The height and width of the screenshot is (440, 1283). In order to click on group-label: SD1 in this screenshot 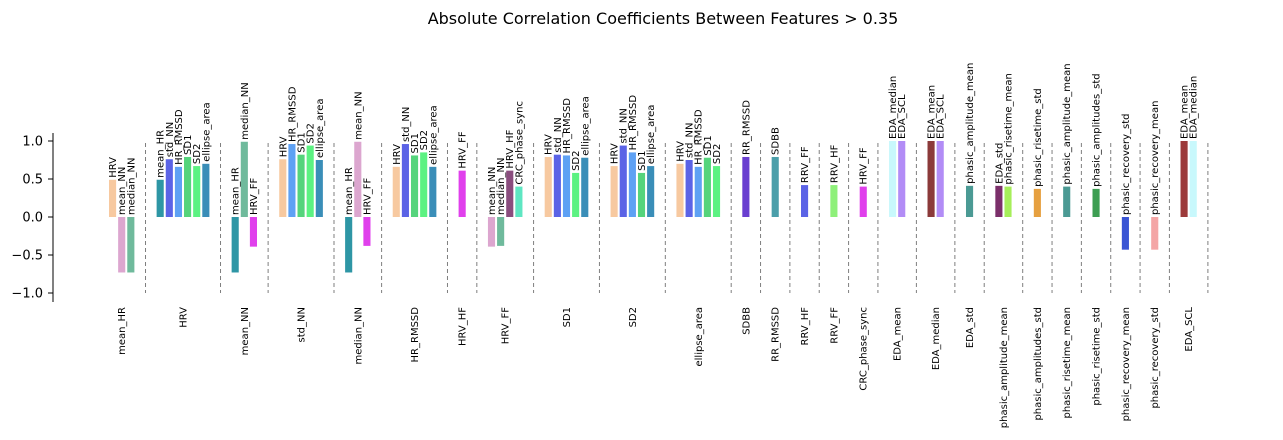, I will do `click(567, 317)`.